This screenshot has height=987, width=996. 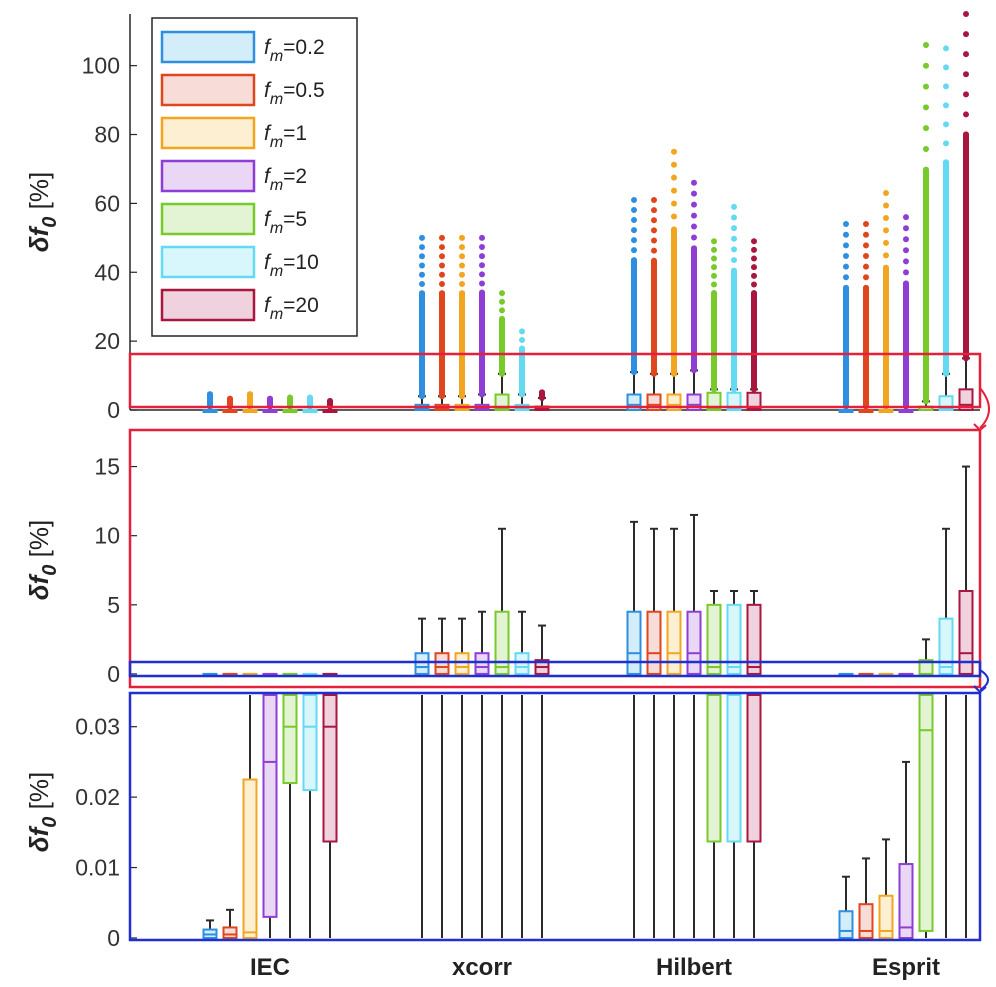 I want to click on legend-label: fm=1, so click(x=285, y=136).